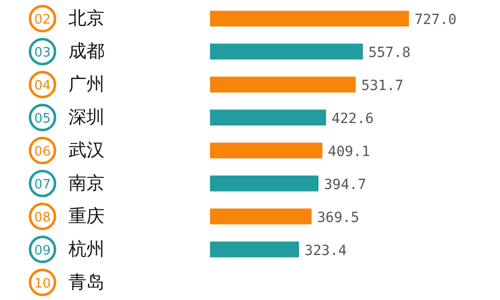  Describe the element at coordinates (86, 19) in the screenshot. I see `y-tick-label: 北京` at that location.